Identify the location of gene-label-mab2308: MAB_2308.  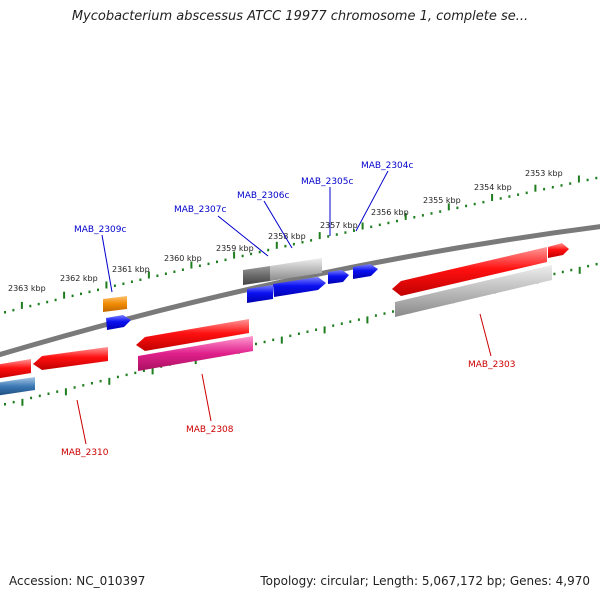
(210, 430).